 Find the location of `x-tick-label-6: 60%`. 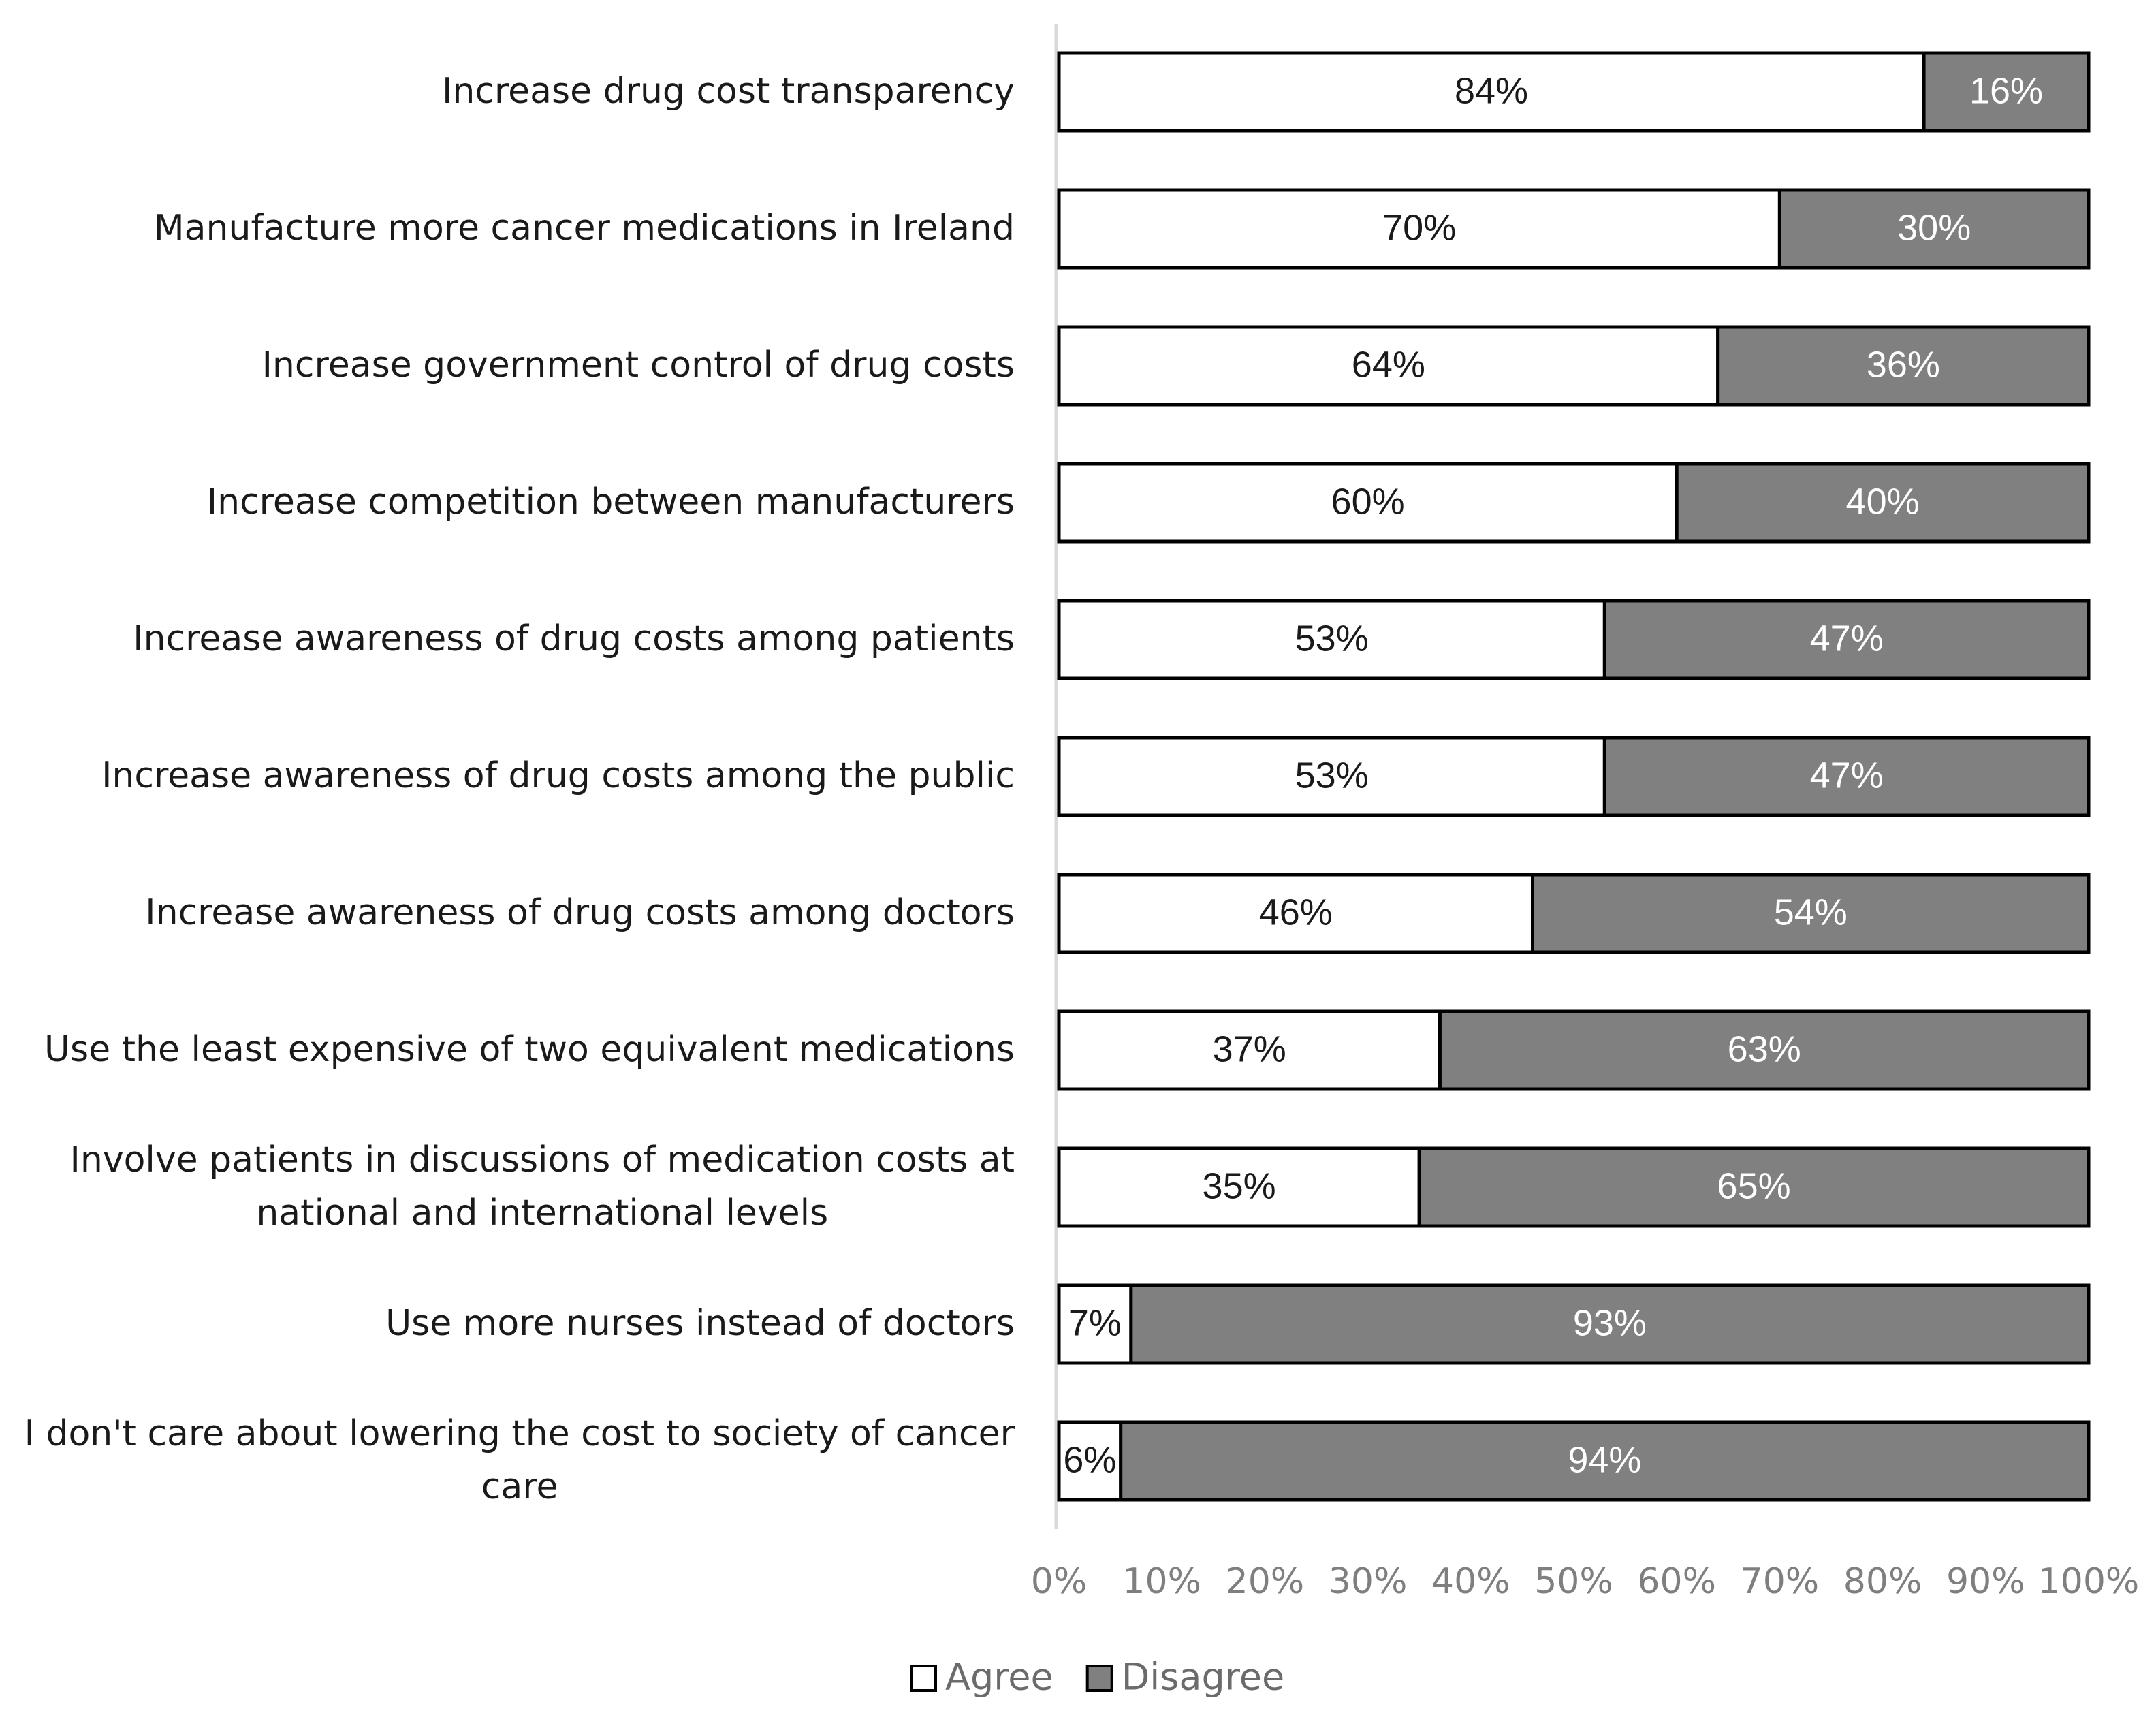

x-tick-label-6: 60% is located at coordinates (1677, 1581).